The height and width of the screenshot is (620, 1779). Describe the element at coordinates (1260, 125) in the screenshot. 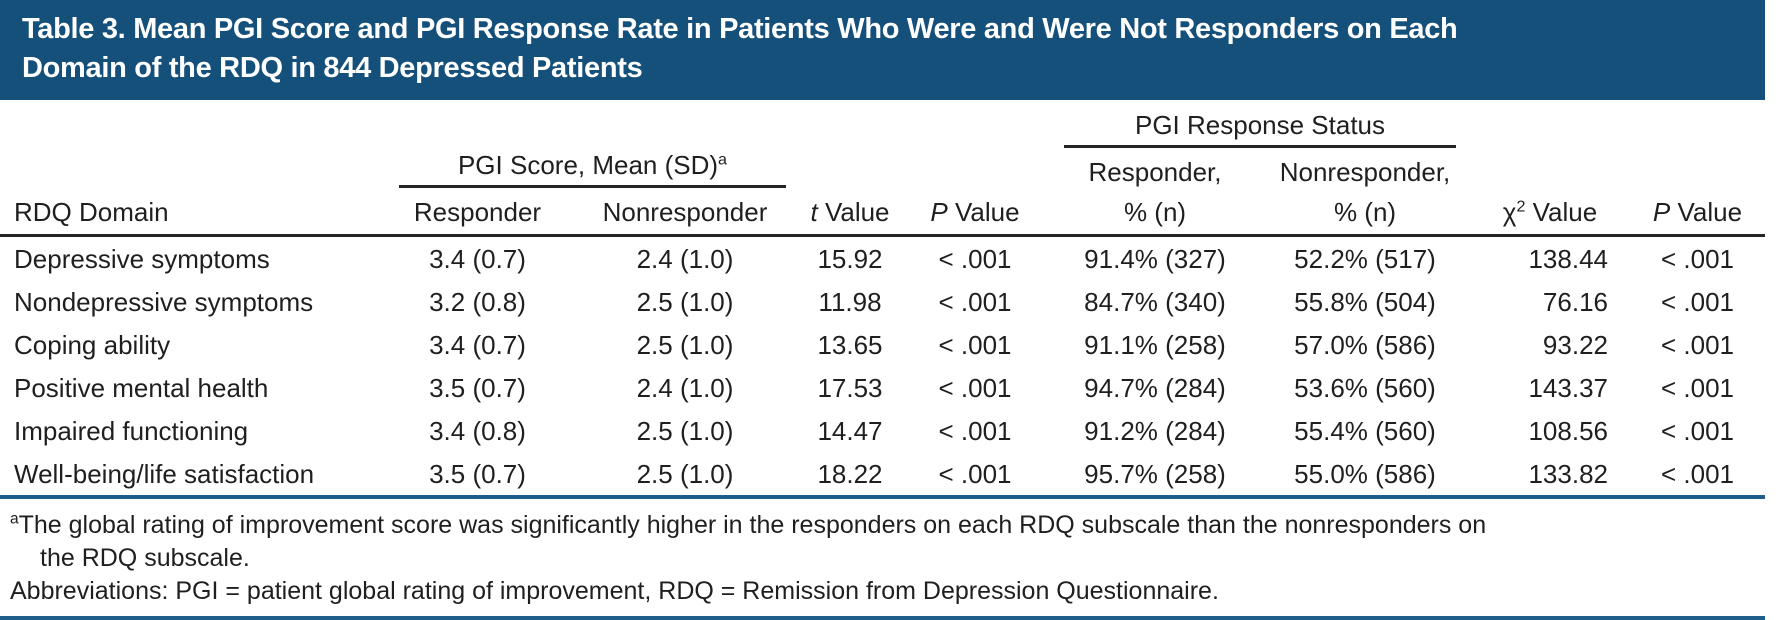

I see `pgi-response-status-label: PGI Response Status` at that location.